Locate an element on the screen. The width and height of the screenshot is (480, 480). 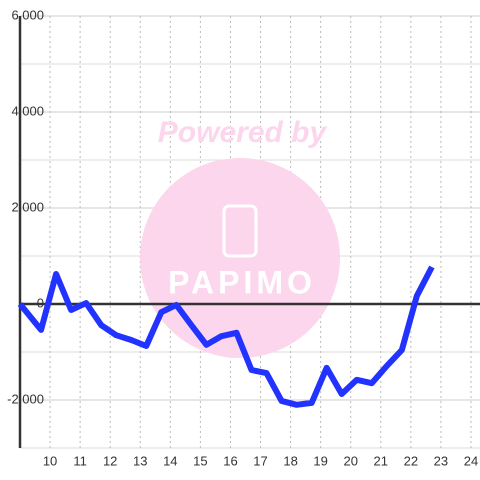
x-tick-label: 18 is located at coordinates (290, 460).